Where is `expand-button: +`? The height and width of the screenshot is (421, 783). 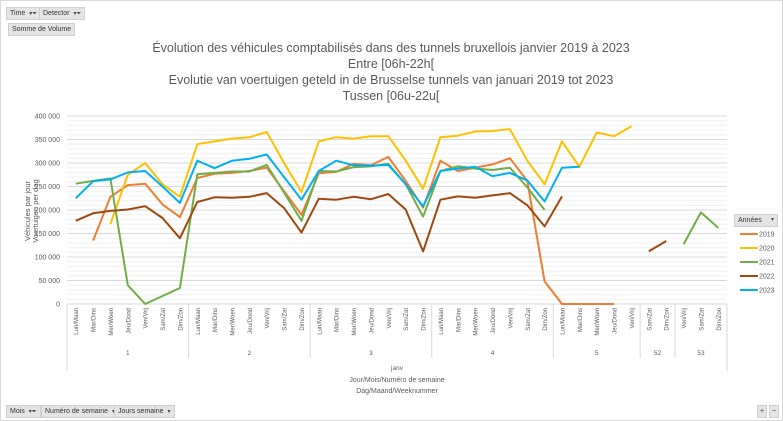 expand-button: + is located at coordinates (762, 411).